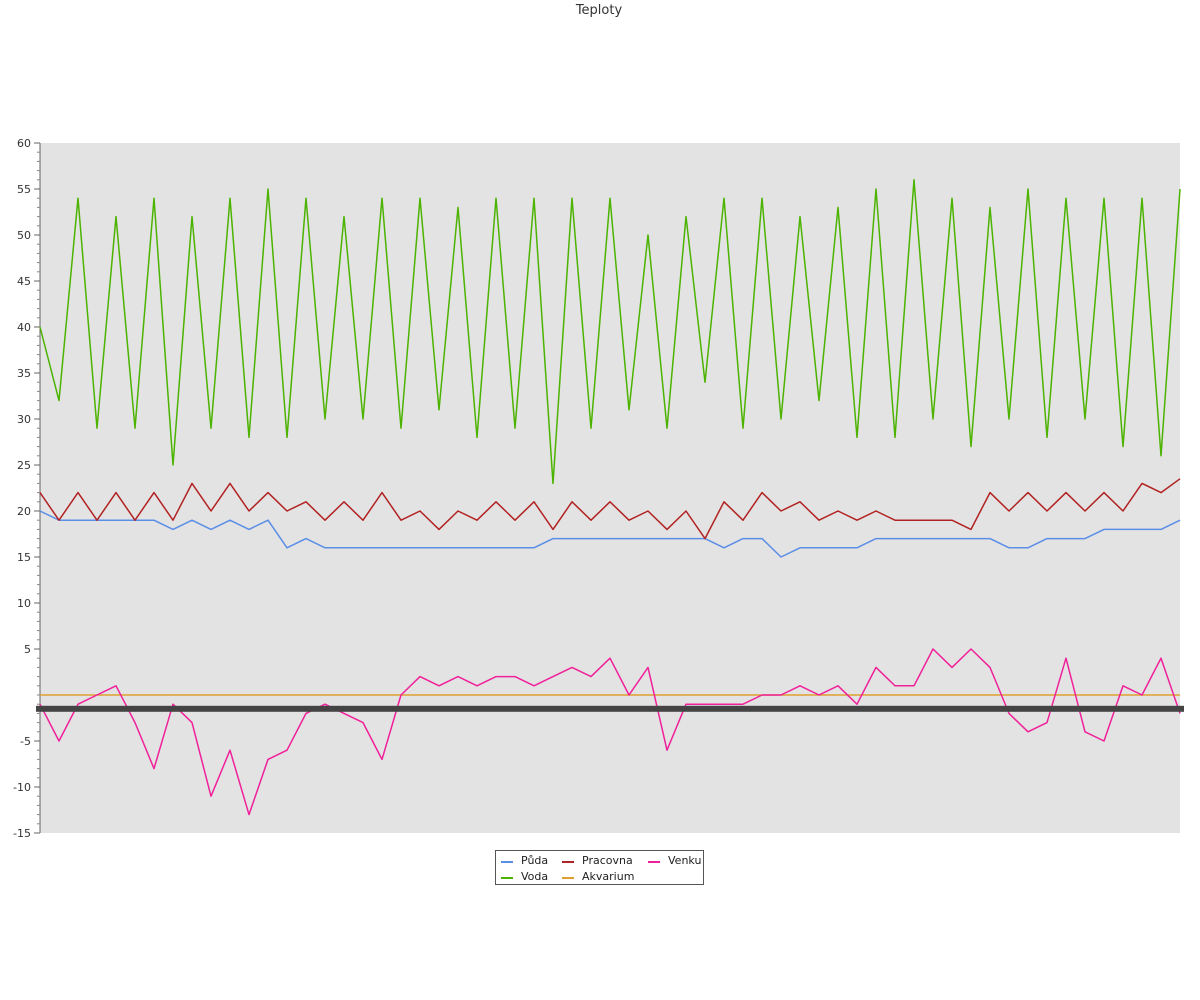 This screenshot has width=1200, height=1000. What do you see at coordinates (535, 876) in the screenshot?
I see `legend-label: Voda` at bounding box center [535, 876].